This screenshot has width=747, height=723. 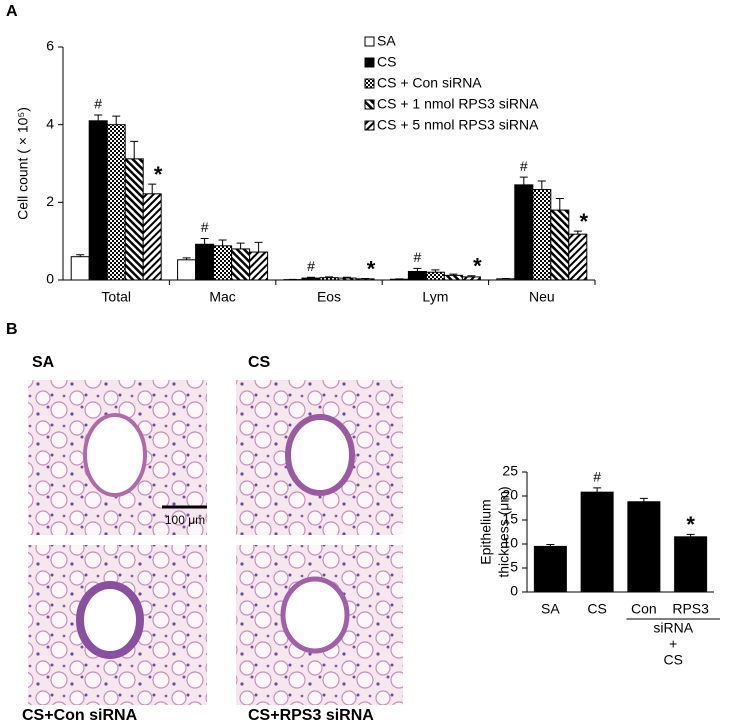 I want to click on x-tick-label: RPS3, so click(x=690, y=609).